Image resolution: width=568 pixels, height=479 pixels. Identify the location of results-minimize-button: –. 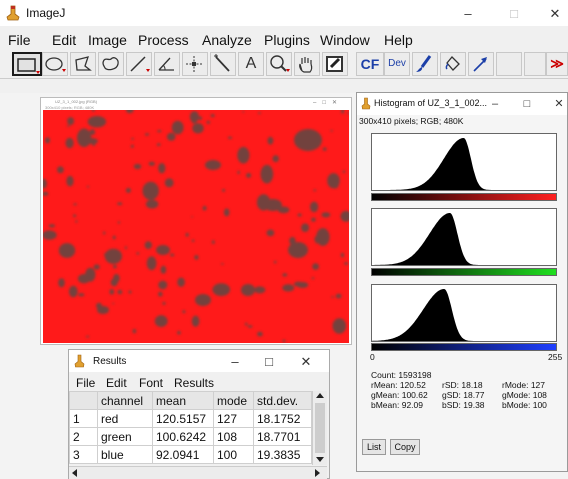
(235, 361).